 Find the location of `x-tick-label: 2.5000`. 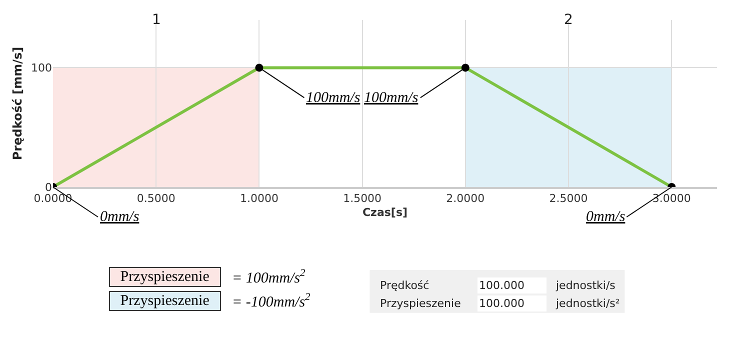

x-tick-label: 2.5000 is located at coordinates (568, 199).